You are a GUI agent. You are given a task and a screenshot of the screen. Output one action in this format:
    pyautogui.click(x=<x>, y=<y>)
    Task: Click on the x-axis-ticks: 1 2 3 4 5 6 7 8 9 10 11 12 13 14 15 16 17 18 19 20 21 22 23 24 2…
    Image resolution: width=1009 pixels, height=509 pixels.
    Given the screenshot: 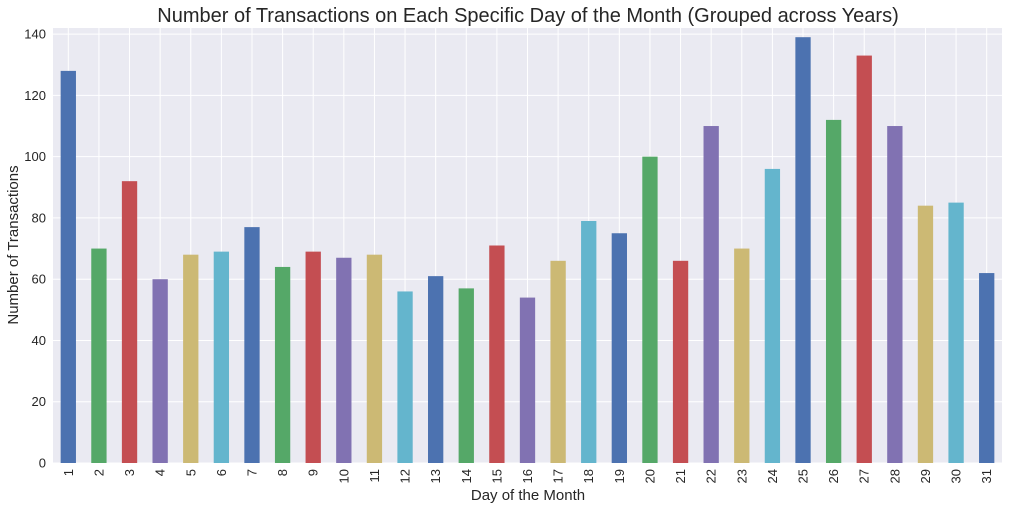 What is the action you would take?
    pyautogui.click(x=527, y=476)
    